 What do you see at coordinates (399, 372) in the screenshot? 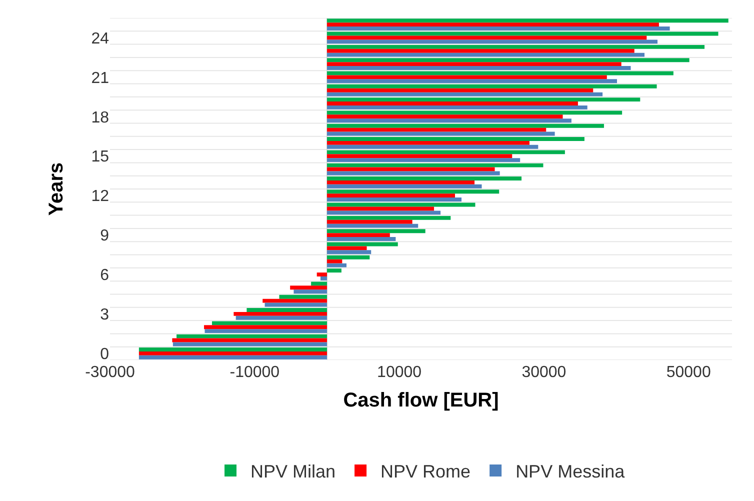
I see `x-tick-label: 10000` at bounding box center [399, 372].